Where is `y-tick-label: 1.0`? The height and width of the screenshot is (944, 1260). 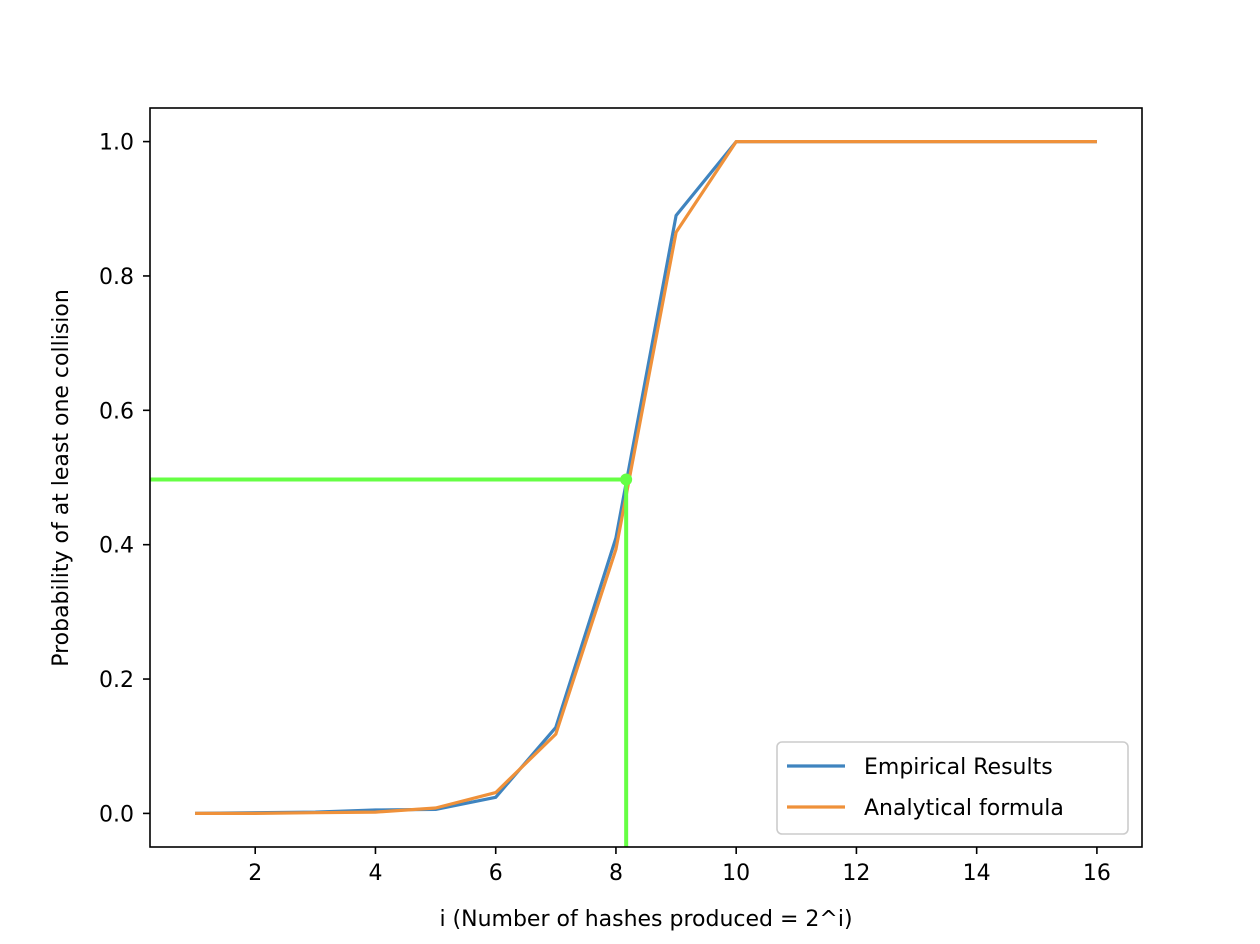 y-tick-label: 1.0 is located at coordinates (116, 143).